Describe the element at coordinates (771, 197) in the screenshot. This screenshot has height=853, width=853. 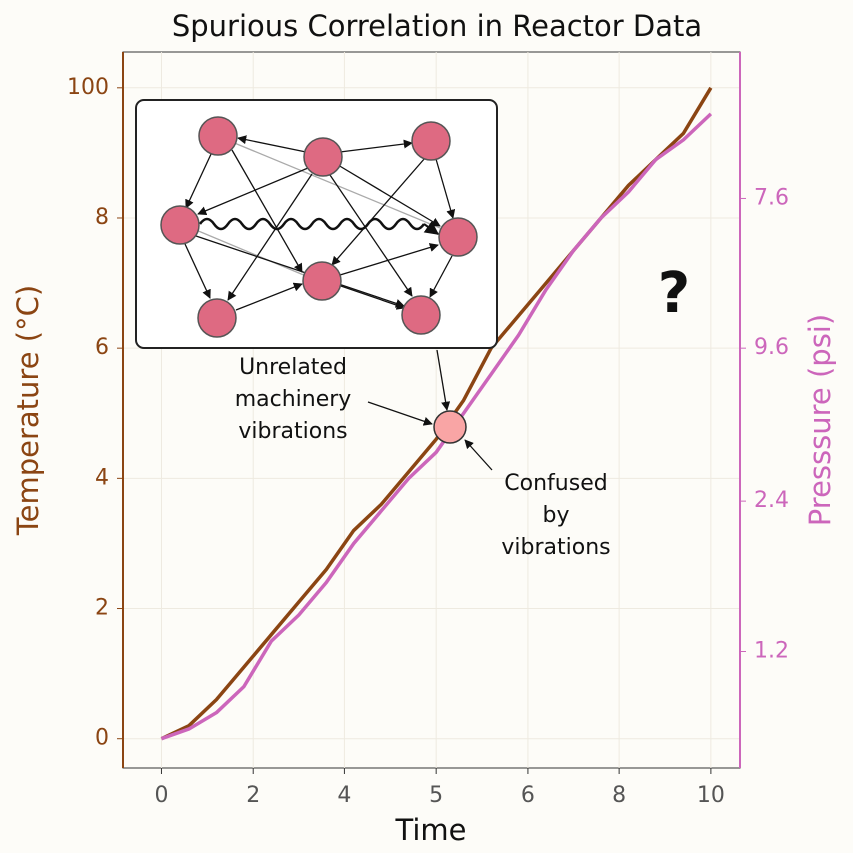
I see `y2-tick-label: 7.6` at that location.